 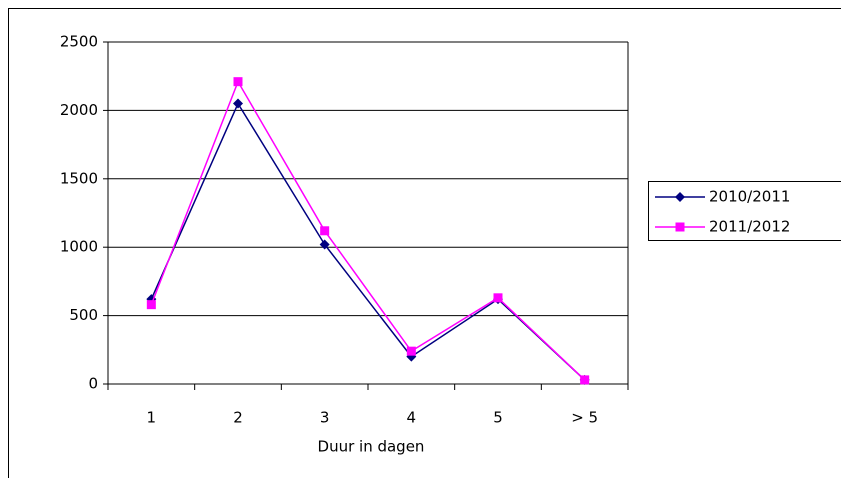 What do you see at coordinates (152, 418) in the screenshot?
I see `x-tick-label: 1` at bounding box center [152, 418].